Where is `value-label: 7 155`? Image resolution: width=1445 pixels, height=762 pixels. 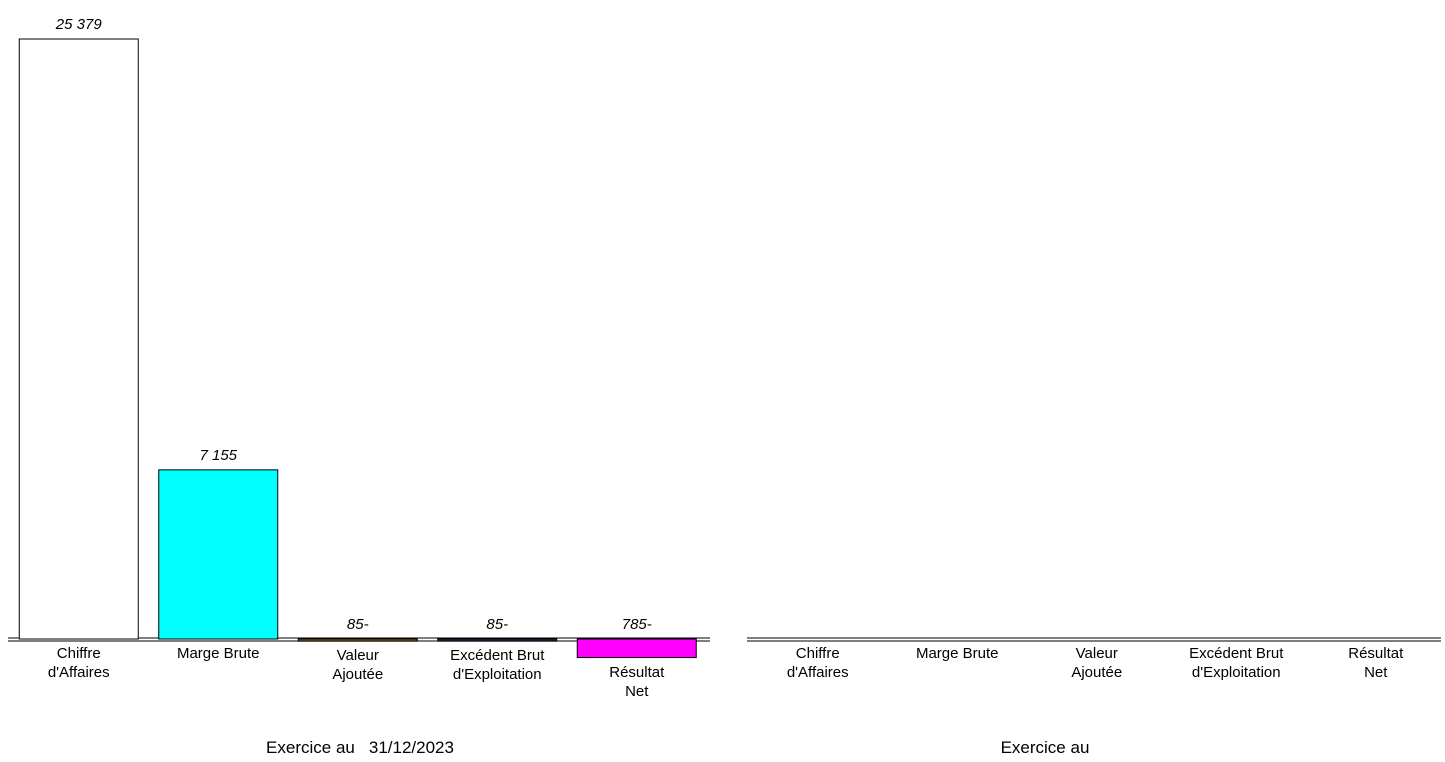
value-label: 7 155 is located at coordinates (218, 455).